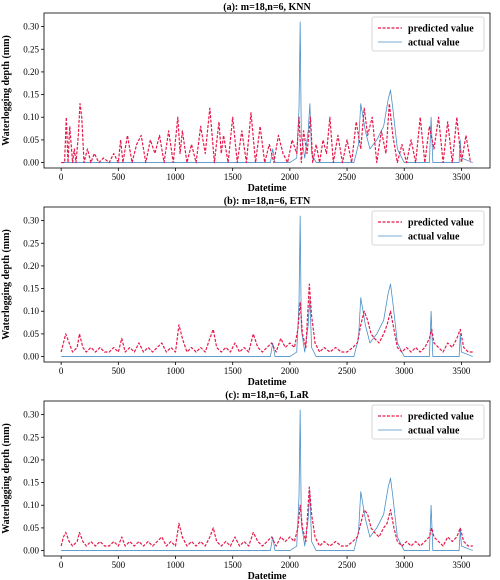  Describe the element at coordinates (267, 201) in the screenshot. I see `chart-title: (b): m=18,n=6, ETN` at that location.